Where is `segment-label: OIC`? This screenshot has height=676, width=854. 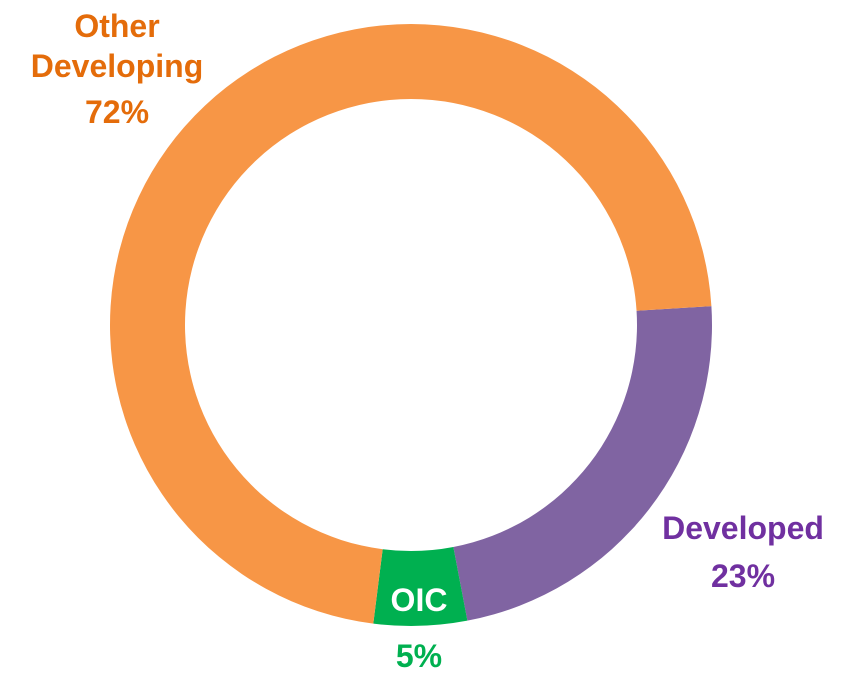
segment-label: OIC is located at coordinates (419, 600).